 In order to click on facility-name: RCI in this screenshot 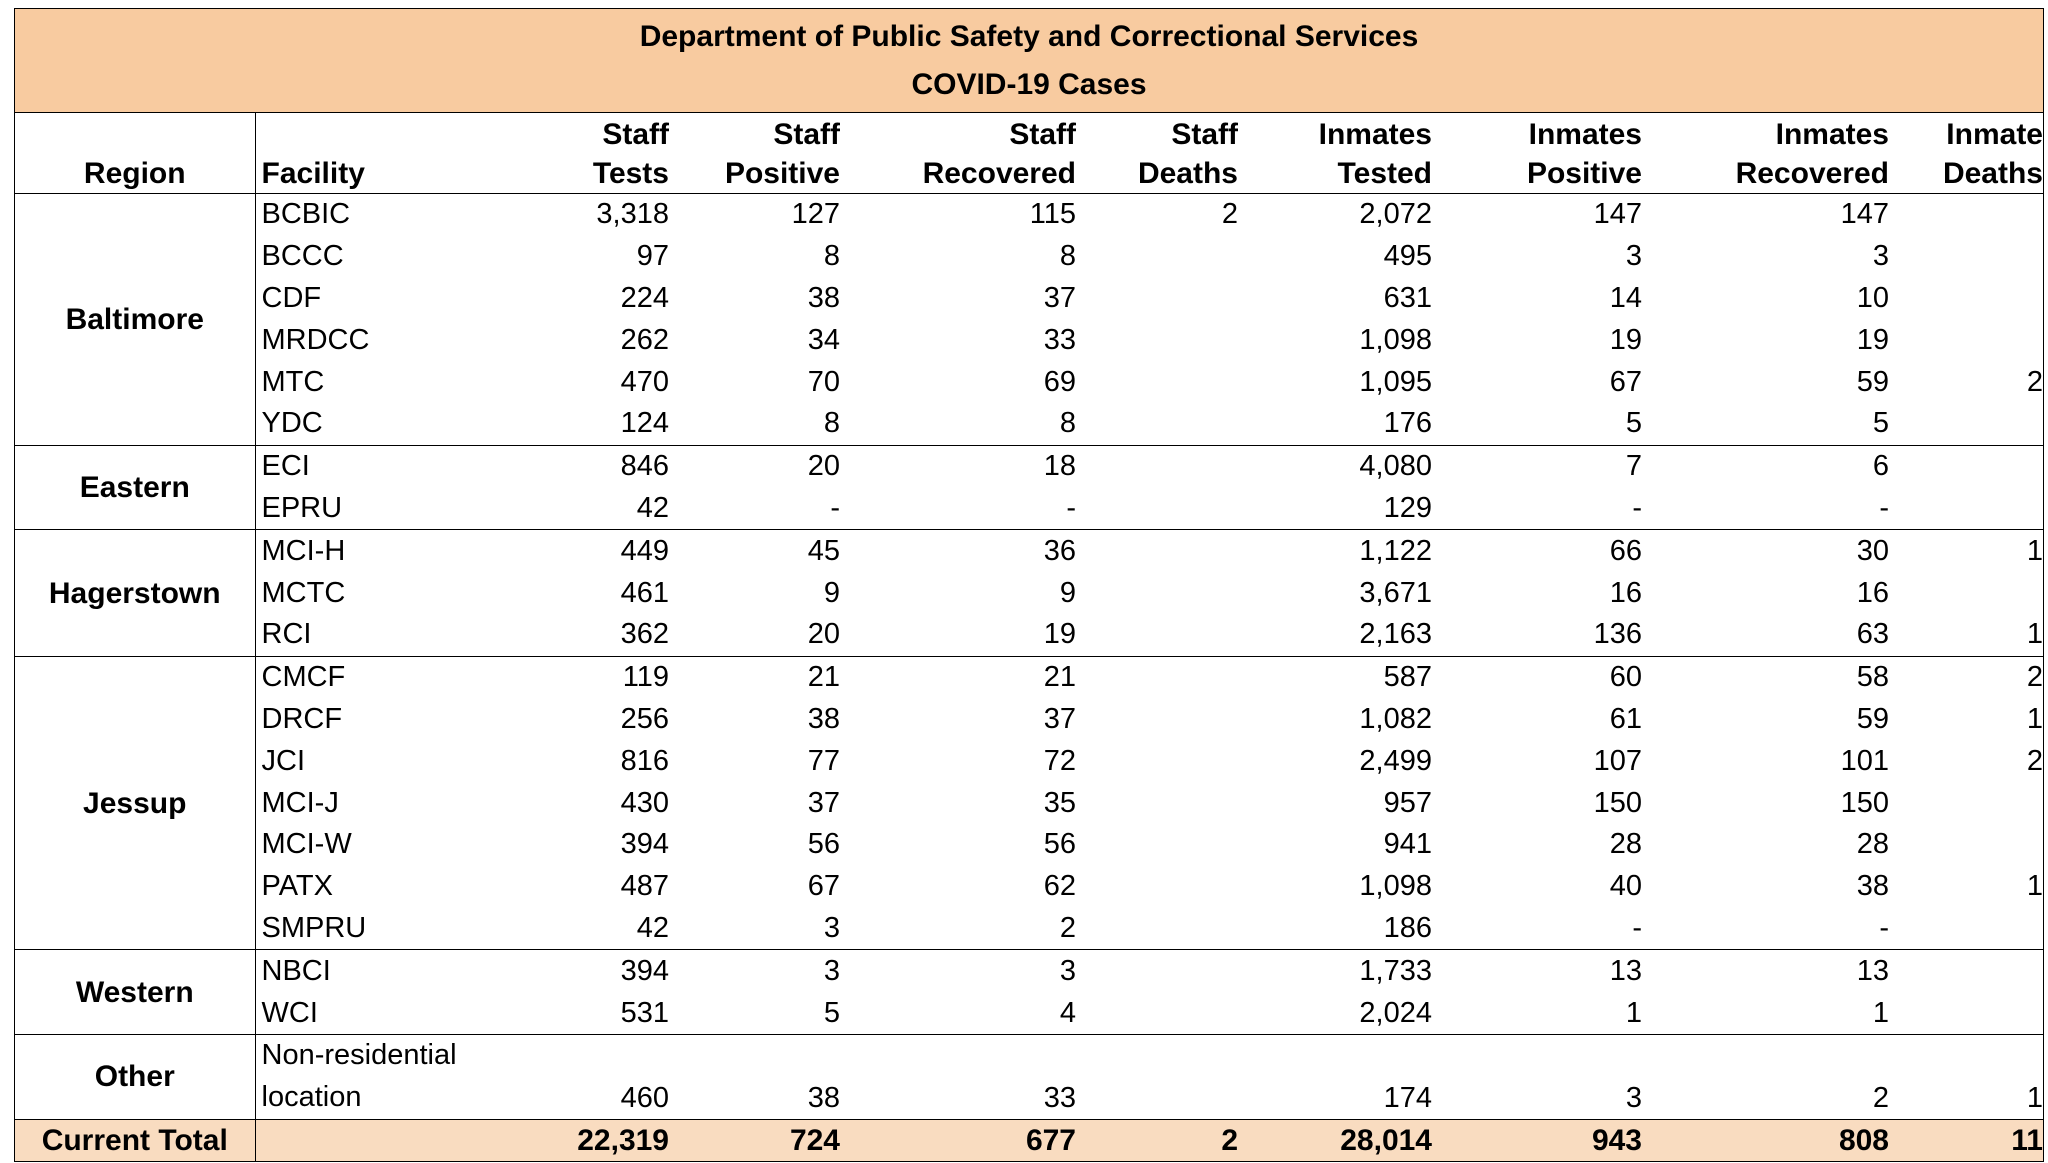, I will do `click(363, 635)`.